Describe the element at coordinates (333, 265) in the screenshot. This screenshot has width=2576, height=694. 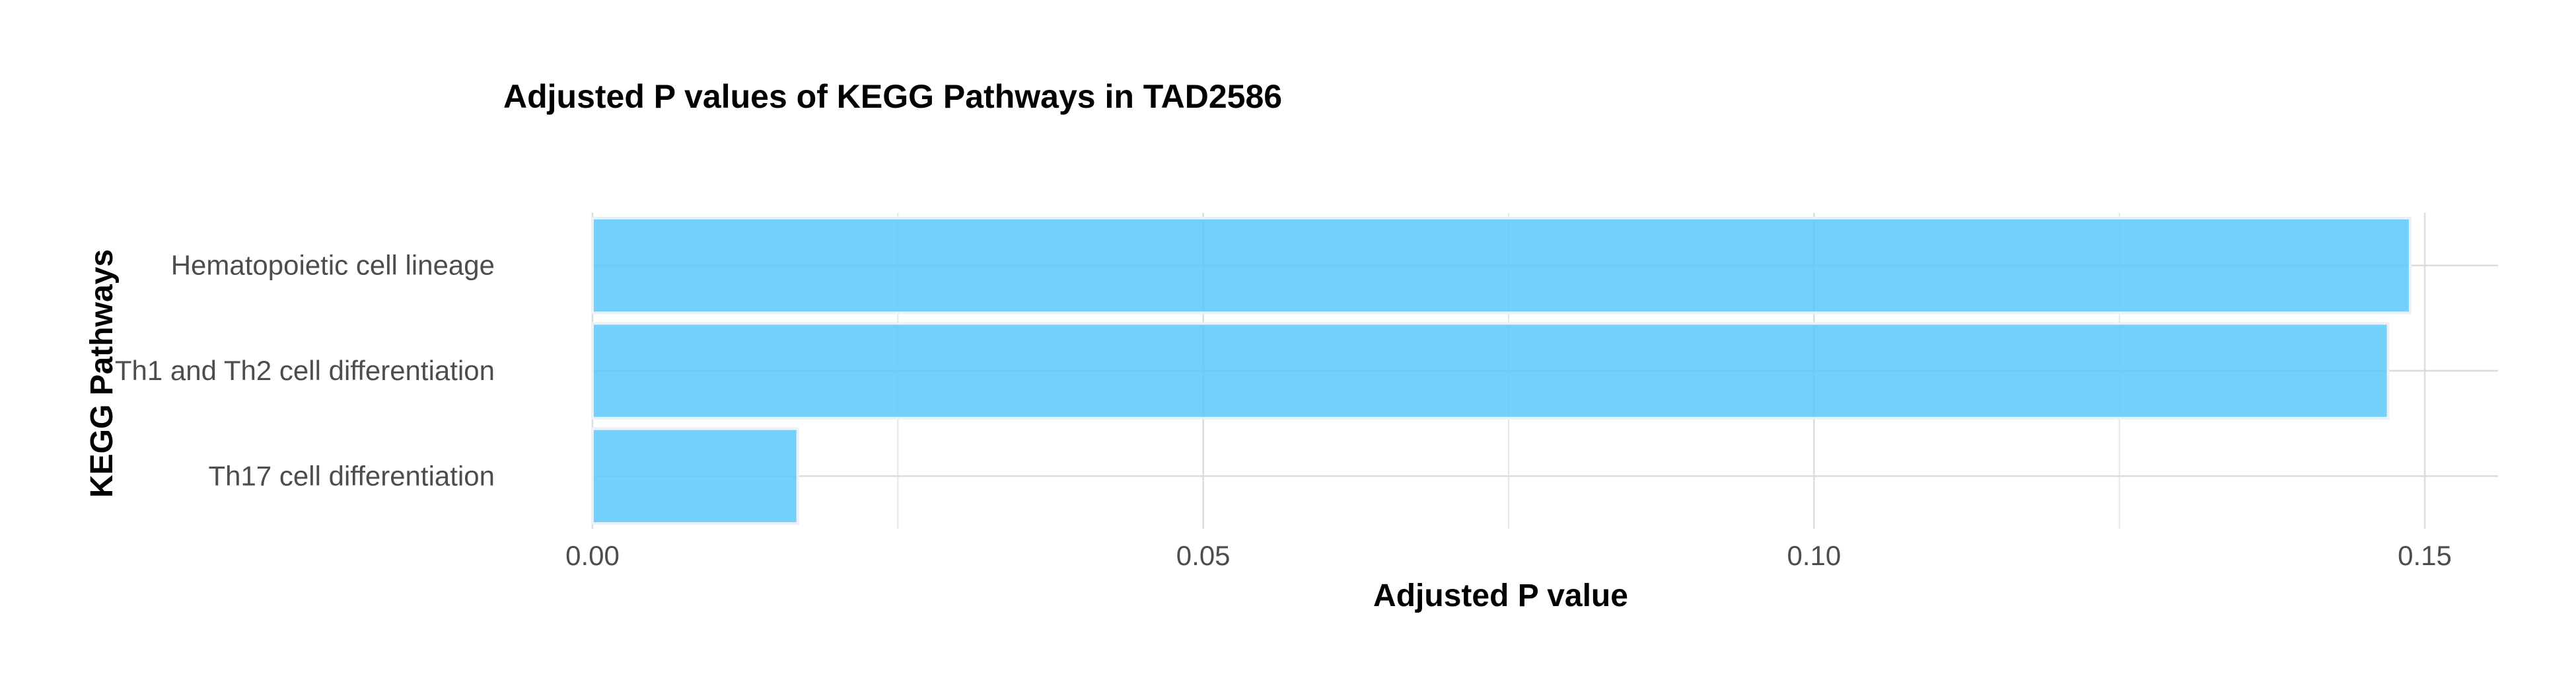
I see `y-tick-label: Hematopoietic cell lineage` at that location.